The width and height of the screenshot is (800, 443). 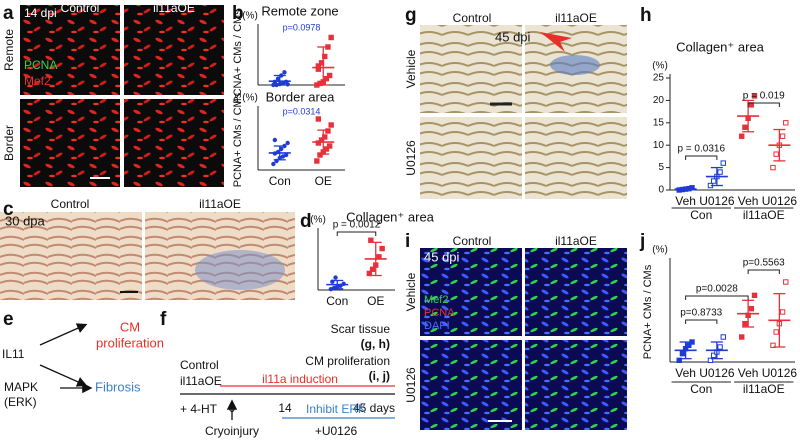 What do you see at coordinates (232, 431) in the screenshot?
I see `label: Cryoinjury` at bounding box center [232, 431].